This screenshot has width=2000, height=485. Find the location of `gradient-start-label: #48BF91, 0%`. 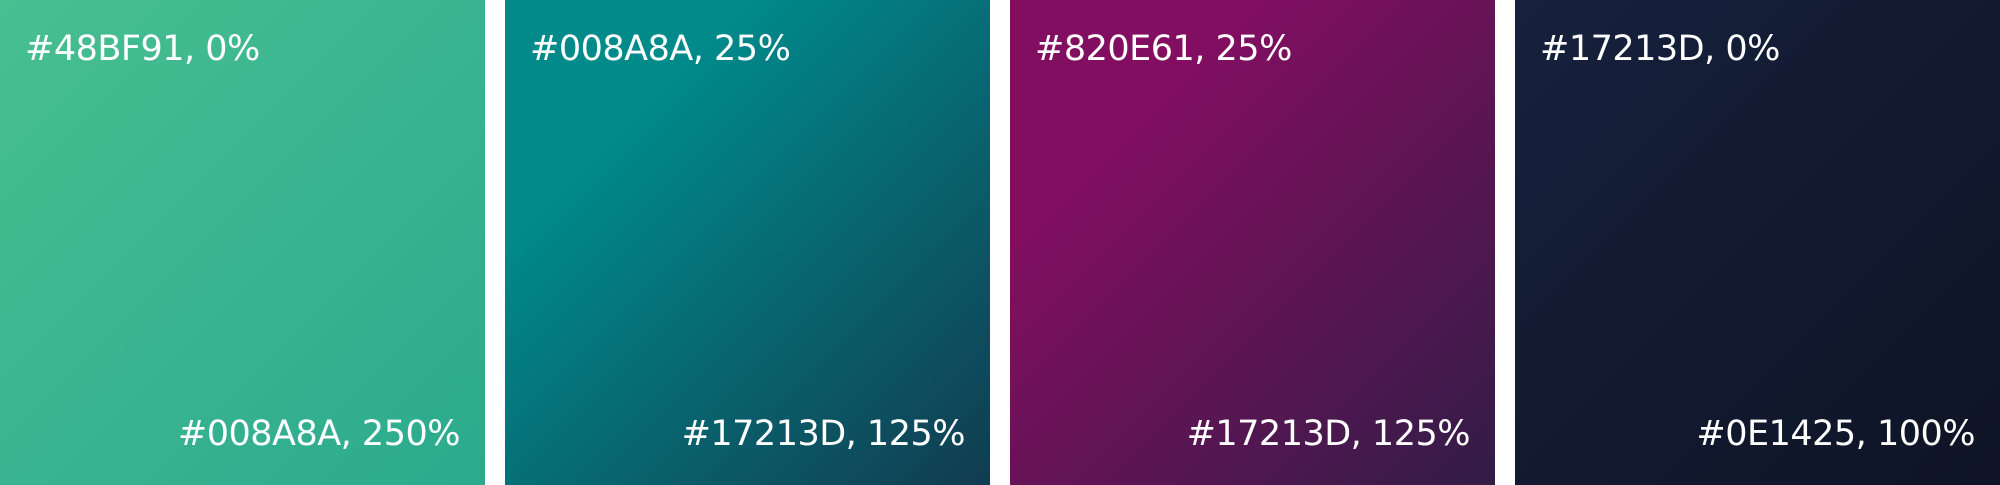

gradient-start-label: #48BF91, 0% is located at coordinates (142, 49).